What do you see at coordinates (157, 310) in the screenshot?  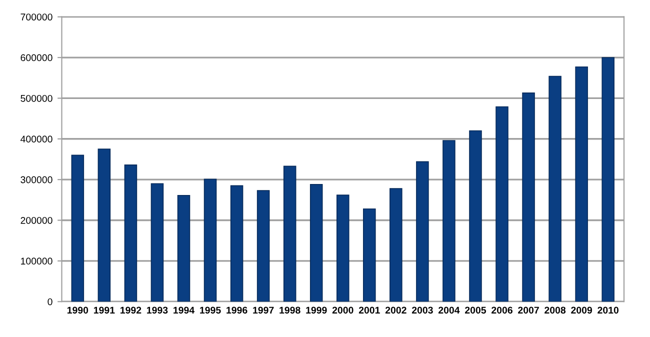 I see `x-tick-label: 1993` at bounding box center [157, 310].